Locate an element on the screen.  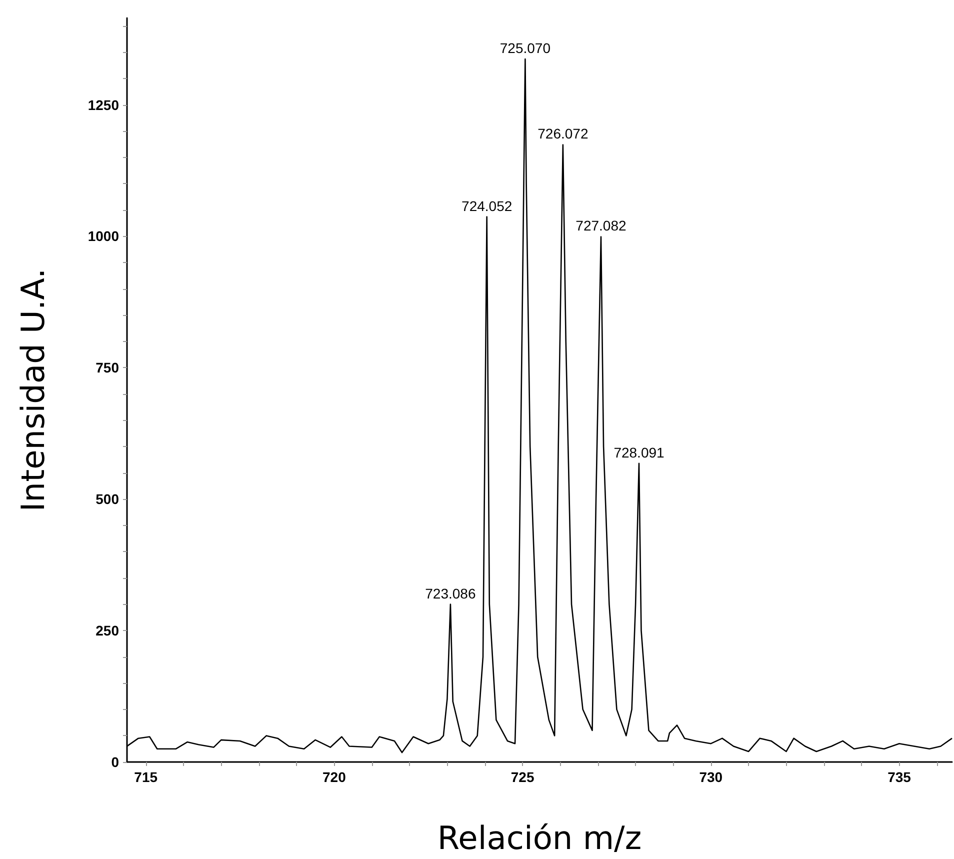
annotation: 725.070 is located at coordinates (525, 48).